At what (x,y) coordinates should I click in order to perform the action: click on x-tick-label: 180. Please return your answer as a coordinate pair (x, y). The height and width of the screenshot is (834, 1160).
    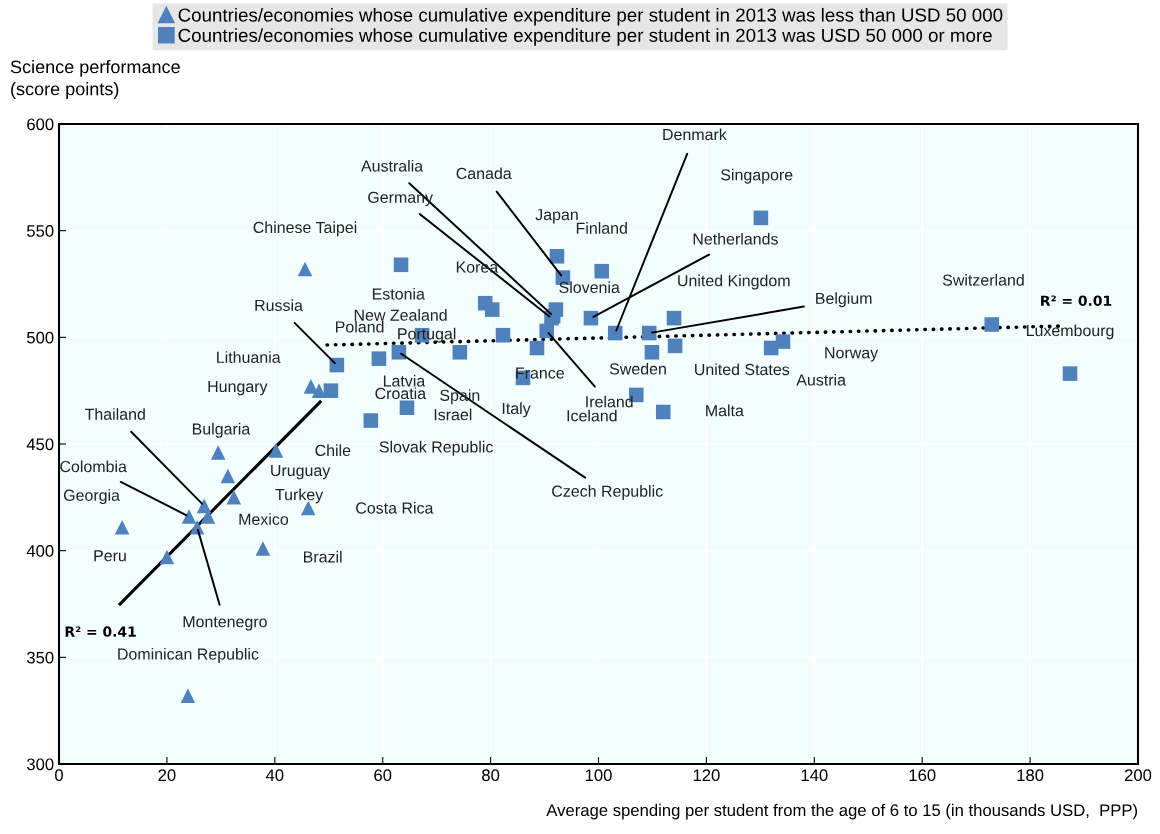
    Looking at the image, I should click on (1030, 775).